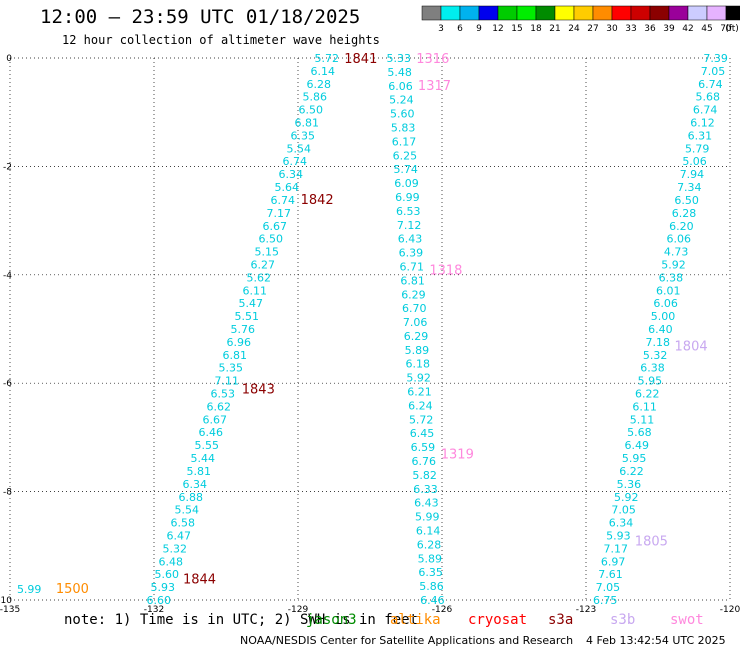  What do you see at coordinates (171, 561) in the screenshot?
I see `wave-height-label: 6.48` at bounding box center [171, 561].